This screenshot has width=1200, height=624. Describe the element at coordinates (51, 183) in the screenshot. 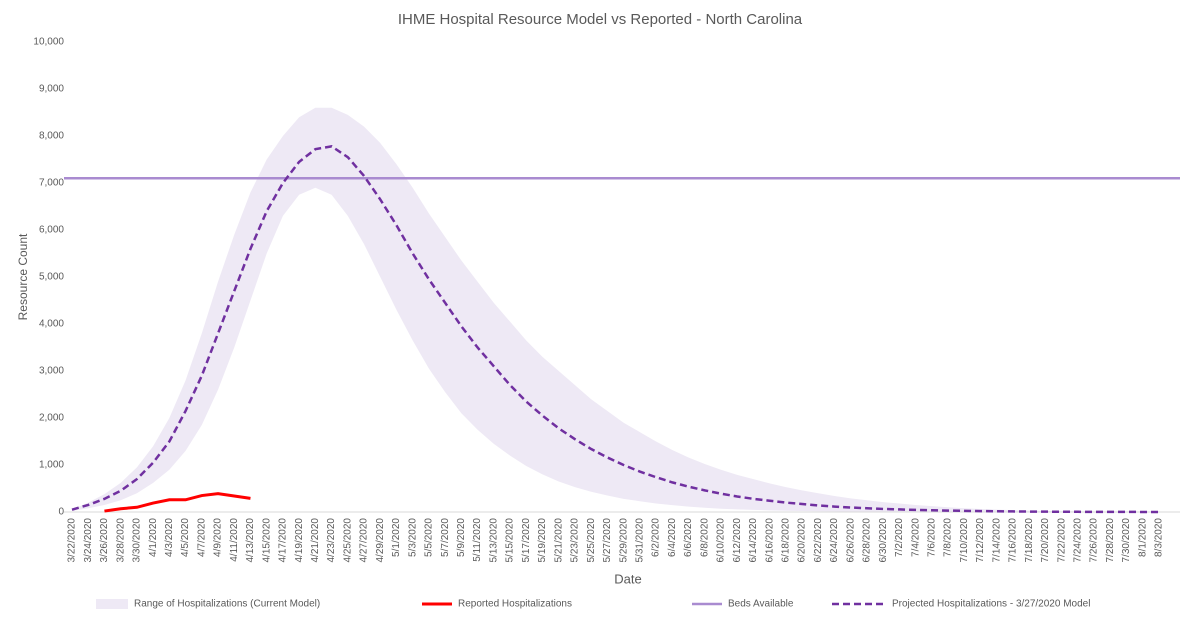

I see `y-tick-label: 7,000` at that location.